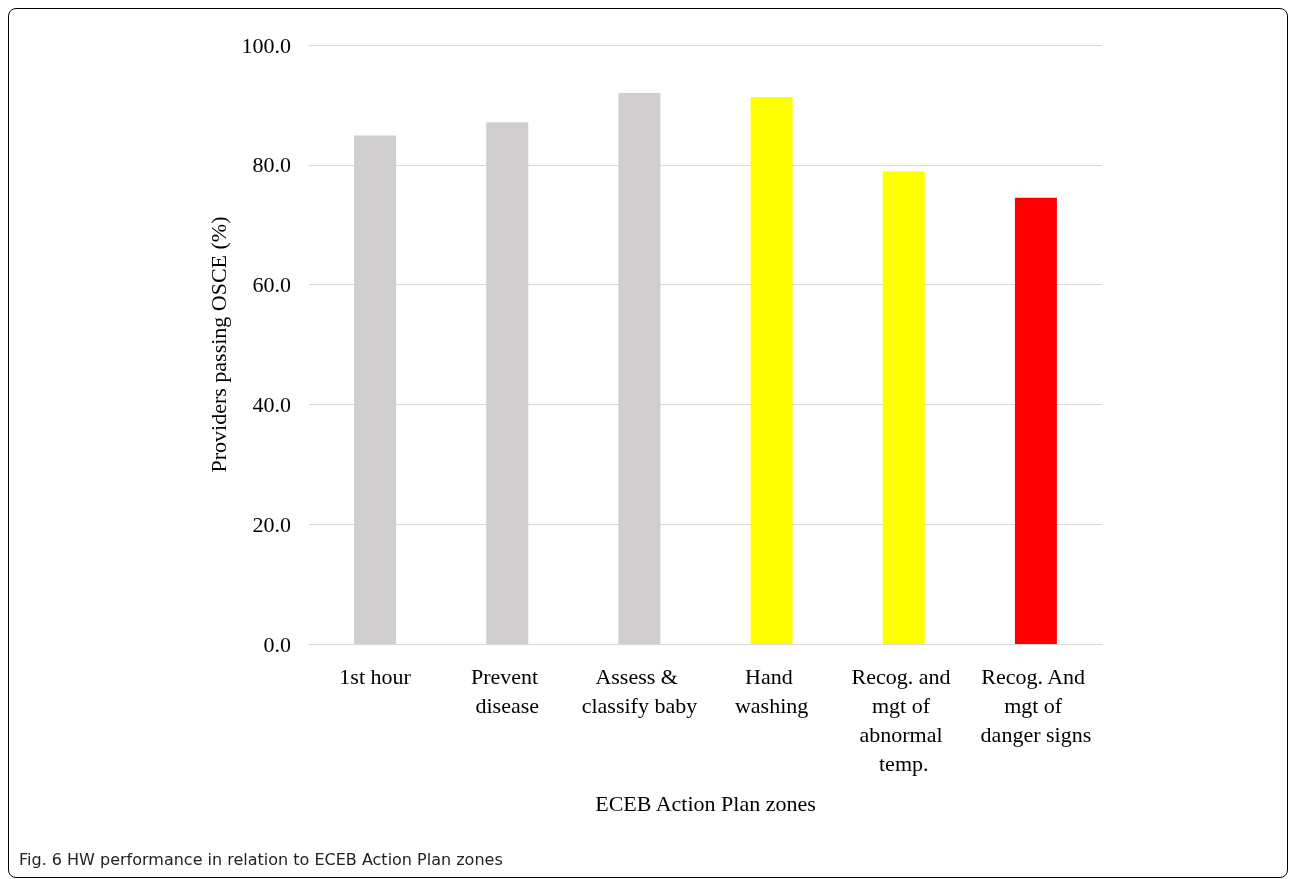  Describe the element at coordinates (507, 691) in the screenshot. I see `x-tick-label: Prevent disease` at that location.